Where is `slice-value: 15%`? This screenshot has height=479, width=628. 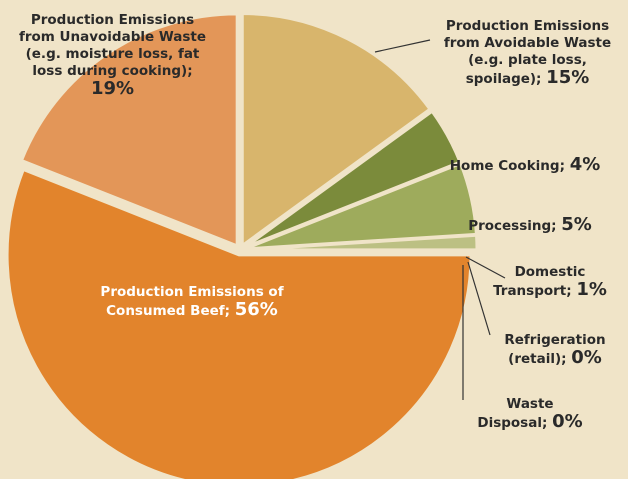 slice-value: 15% is located at coordinates (568, 77).